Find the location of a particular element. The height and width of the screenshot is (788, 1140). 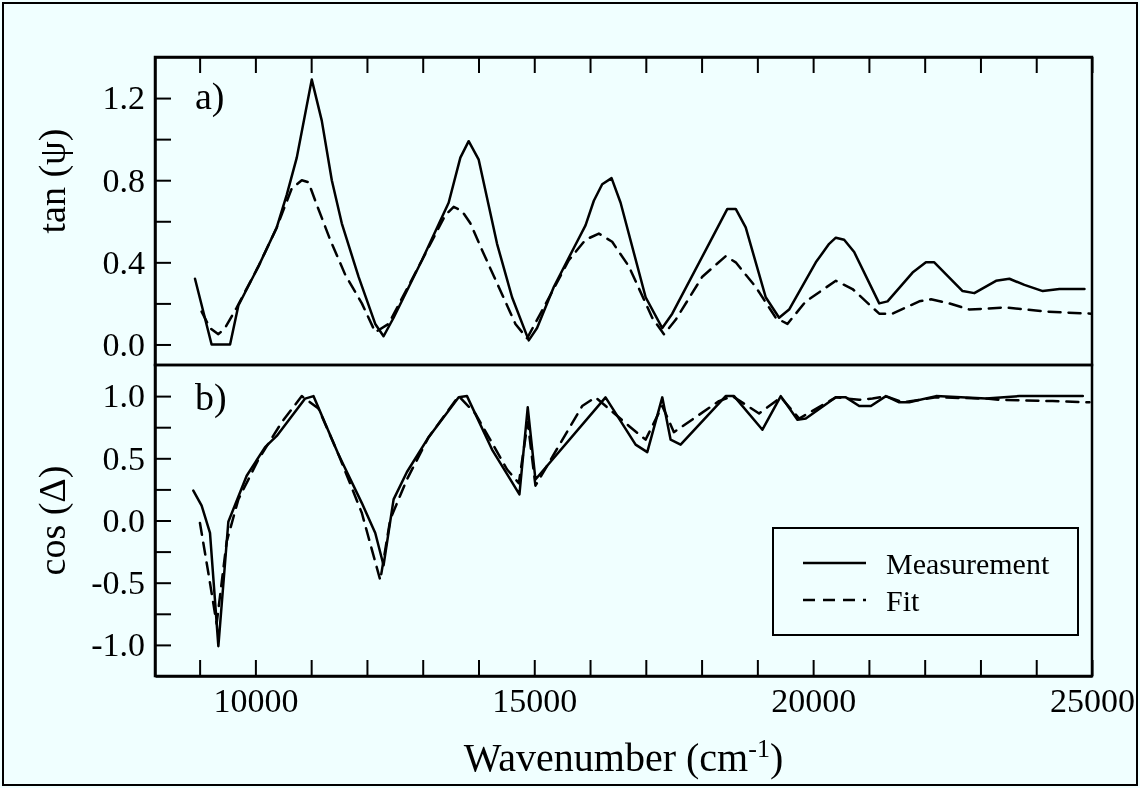

x-axis-title: Wavenumber (cm$^{-1}$) is located at coordinates (623, 756).